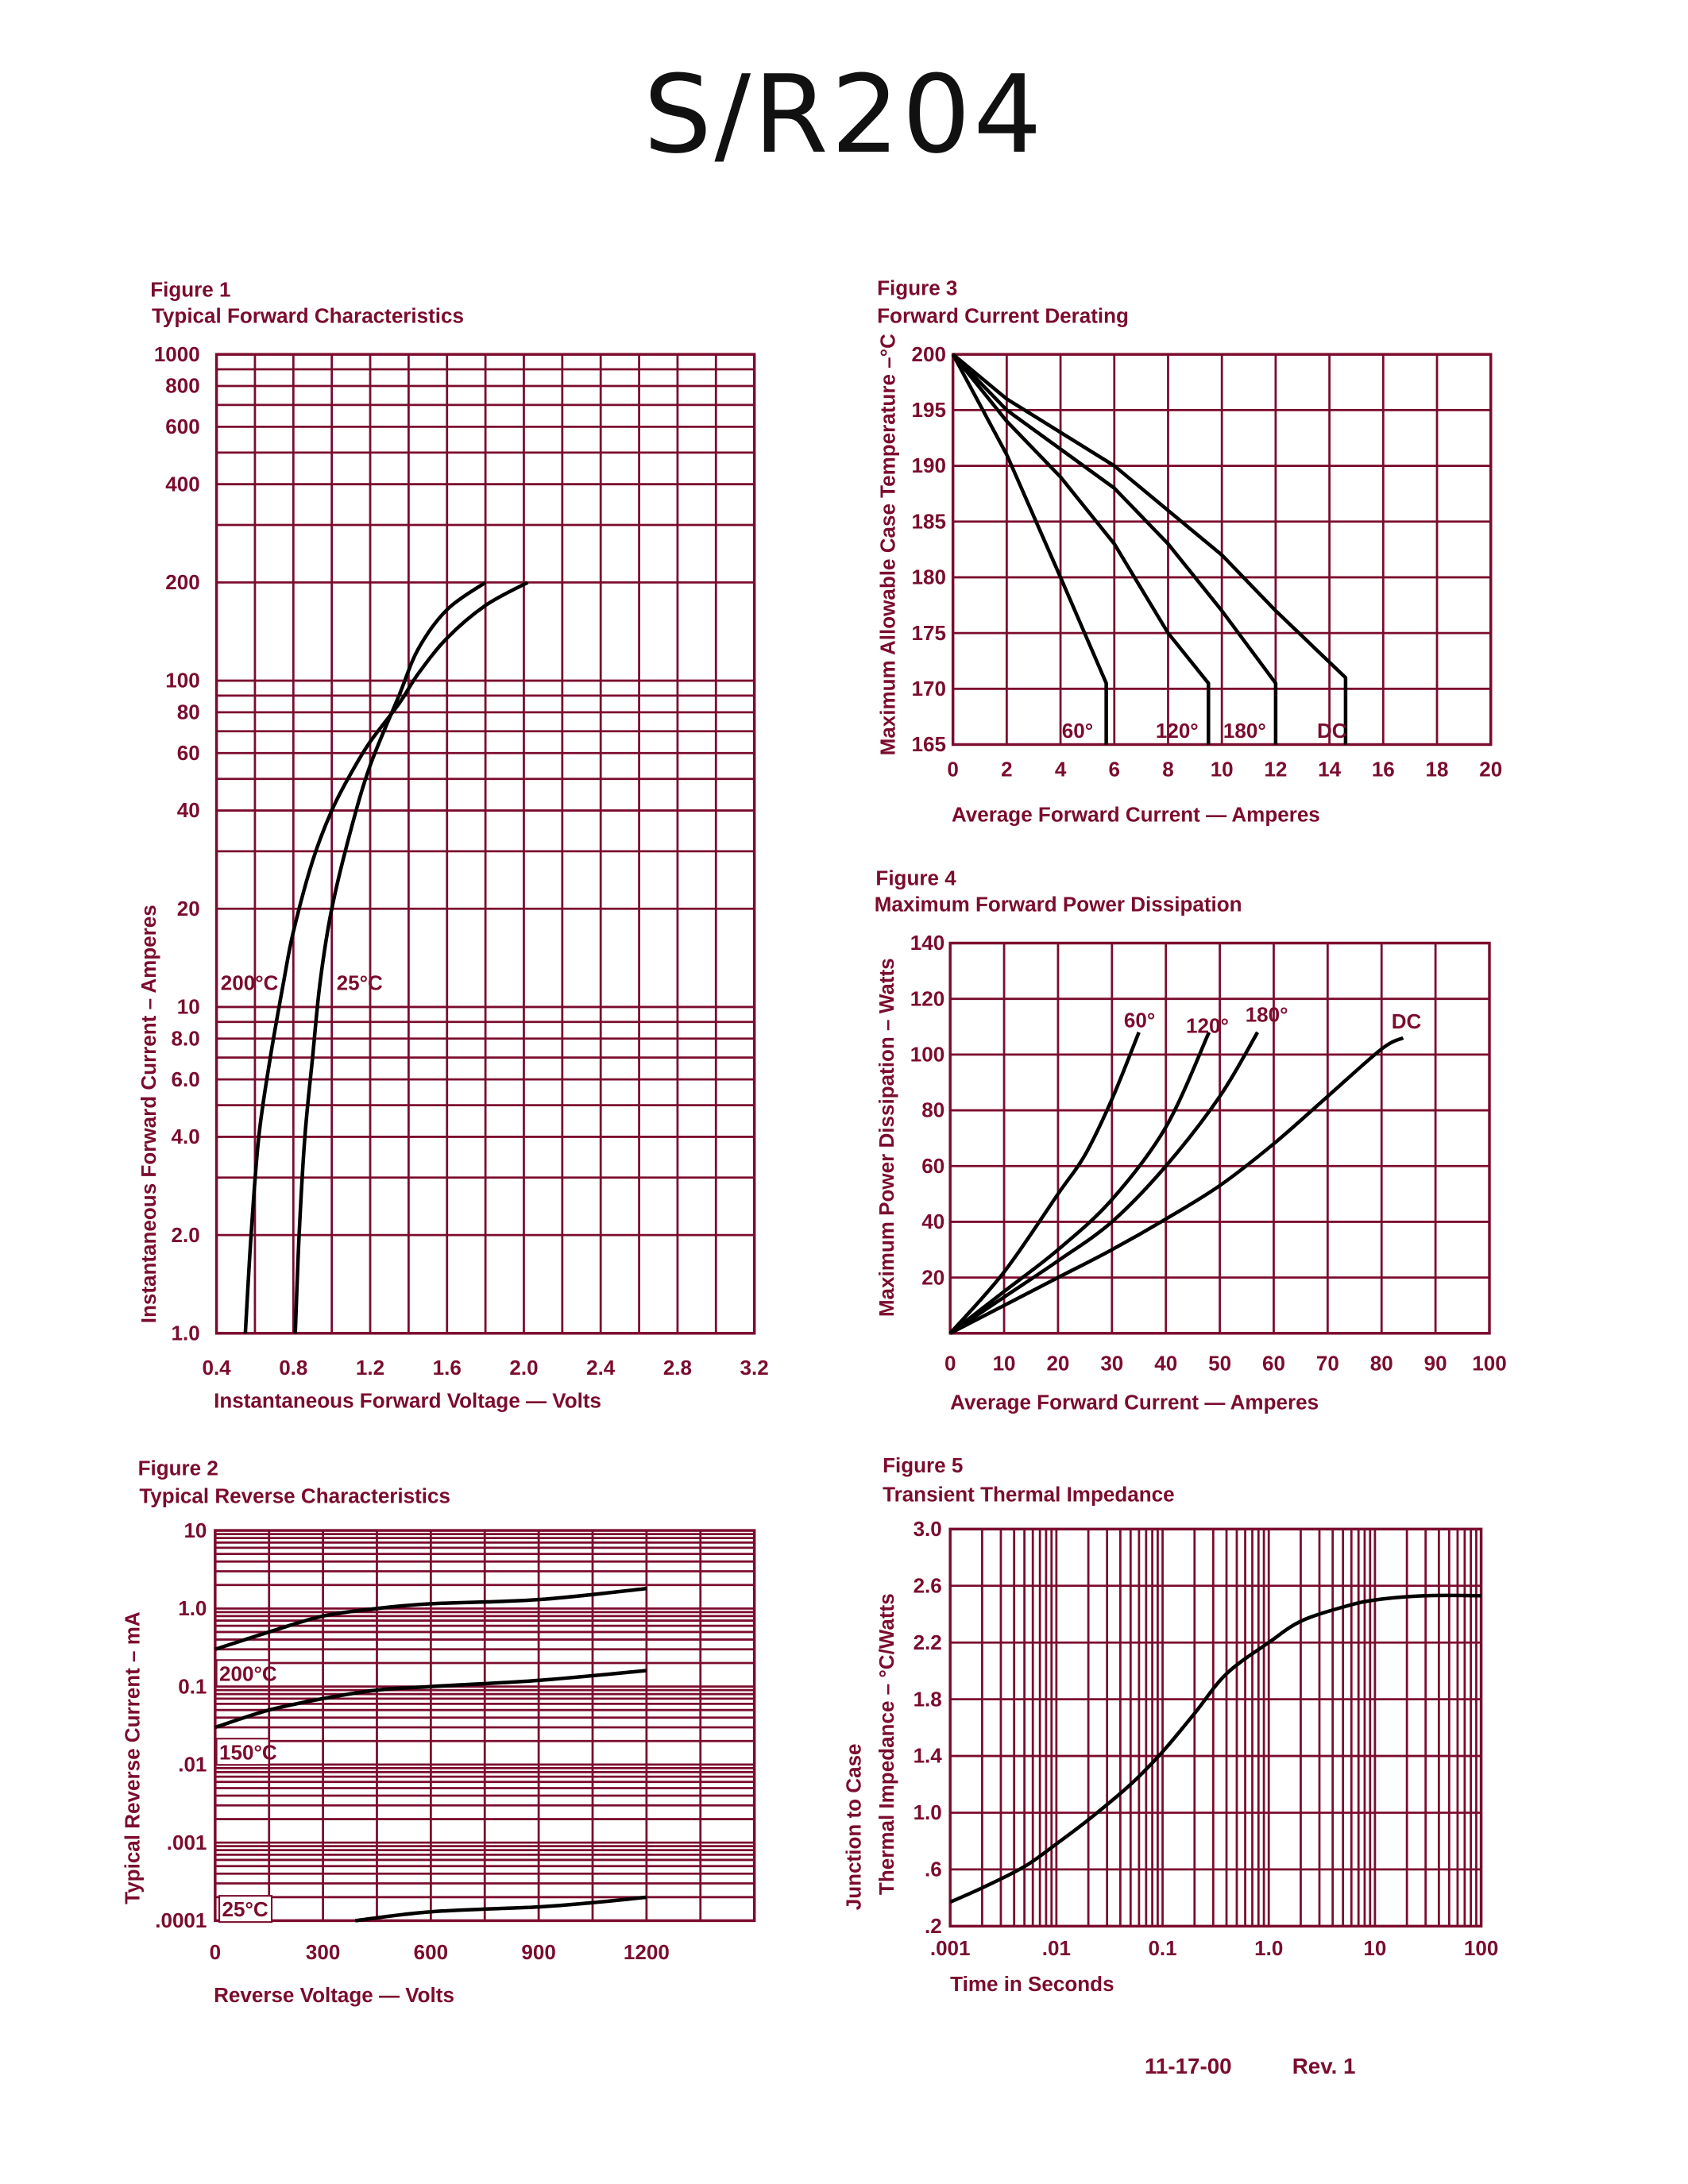 The image size is (1688, 2184). What do you see at coordinates (308, 315) in the screenshot?
I see `figure-title: Typical Forward Characteristics` at bounding box center [308, 315].